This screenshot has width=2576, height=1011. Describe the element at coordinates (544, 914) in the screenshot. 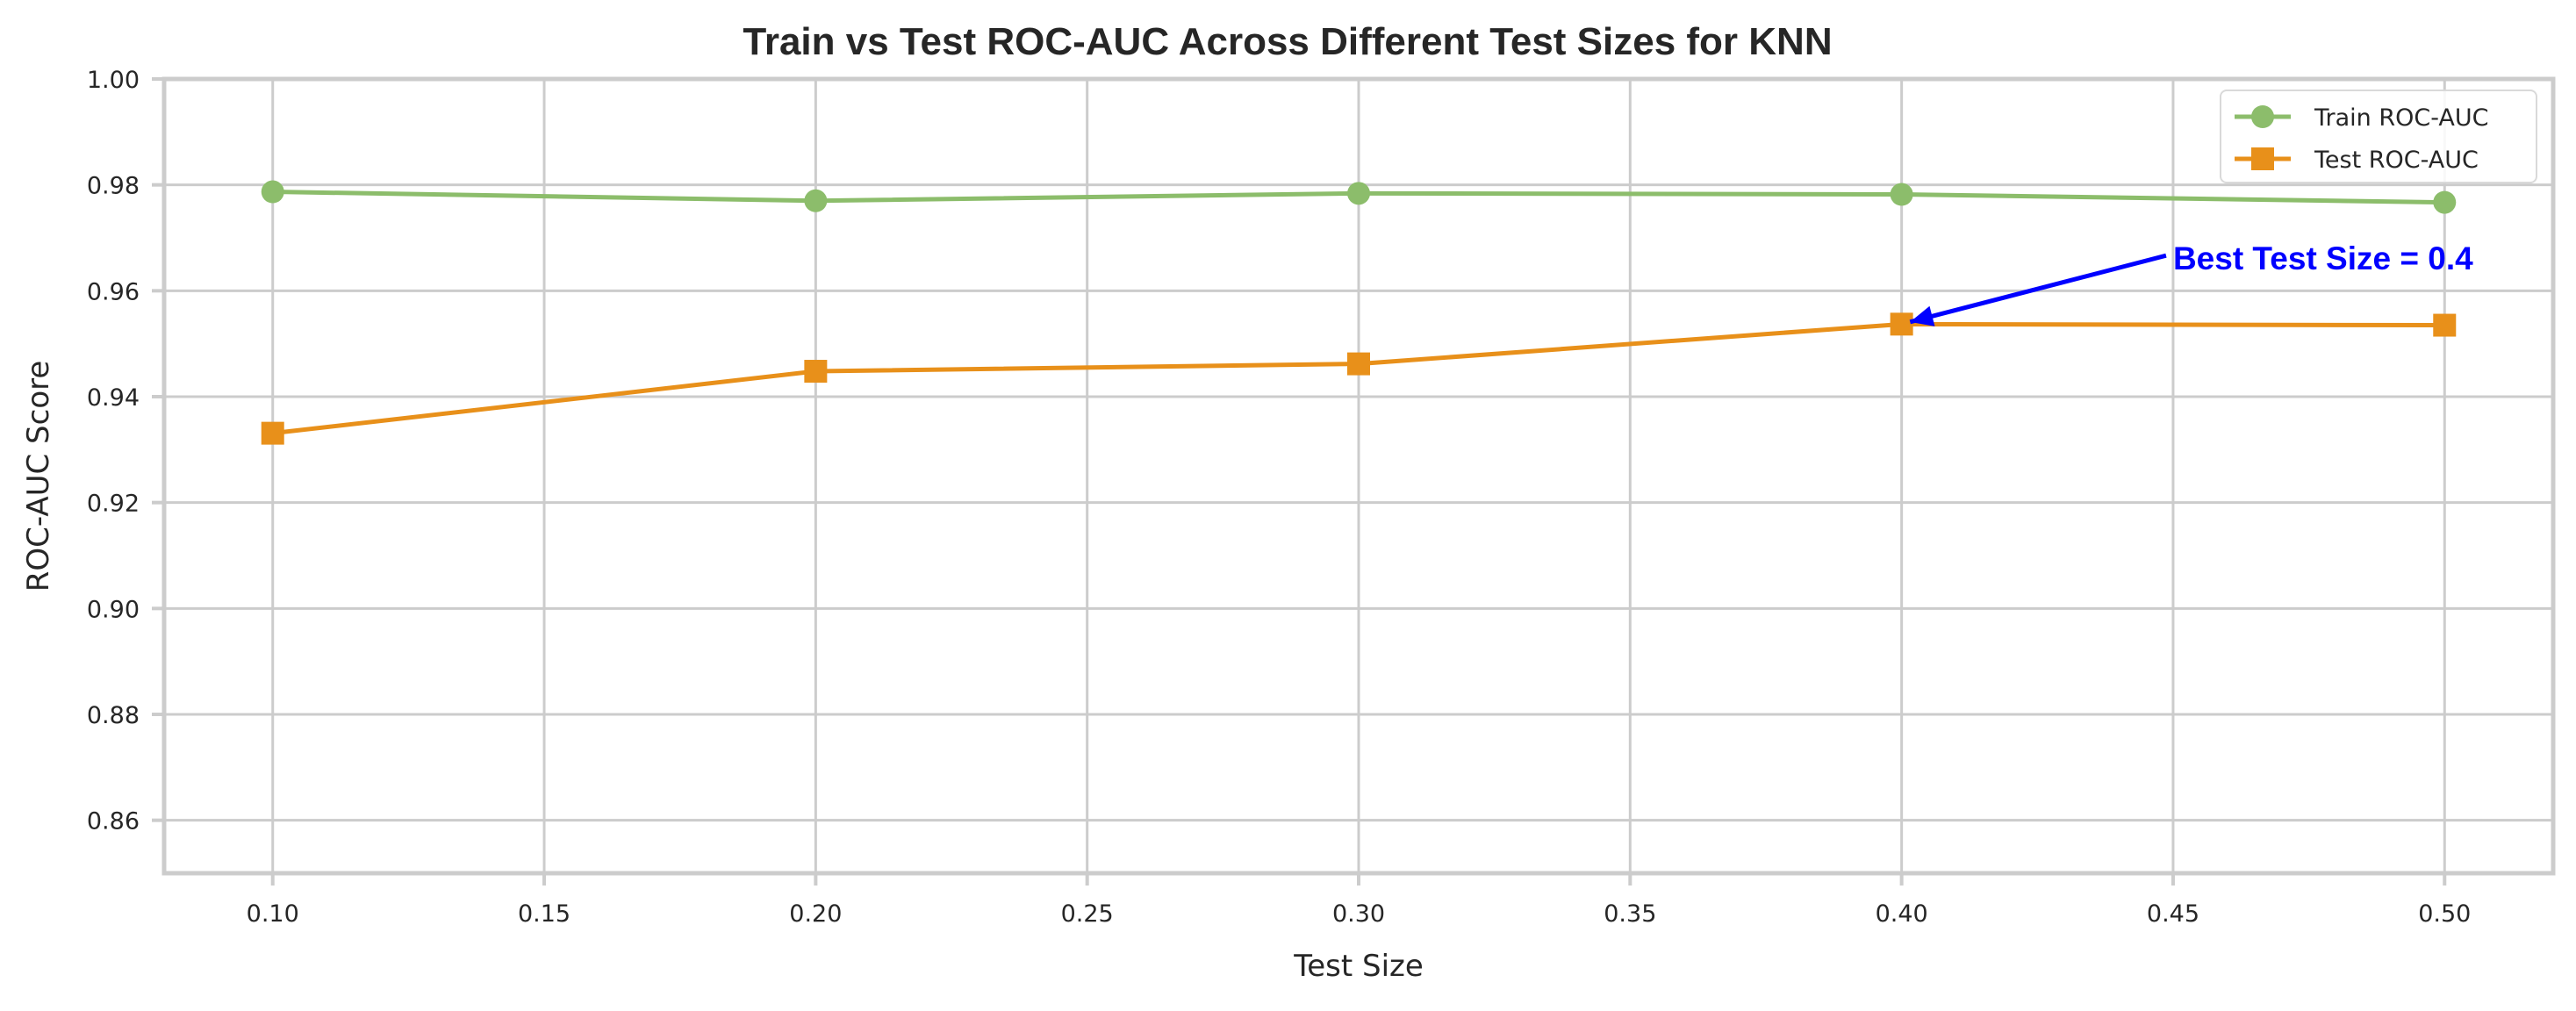

I see `x-tick-label: 0.15` at that location.